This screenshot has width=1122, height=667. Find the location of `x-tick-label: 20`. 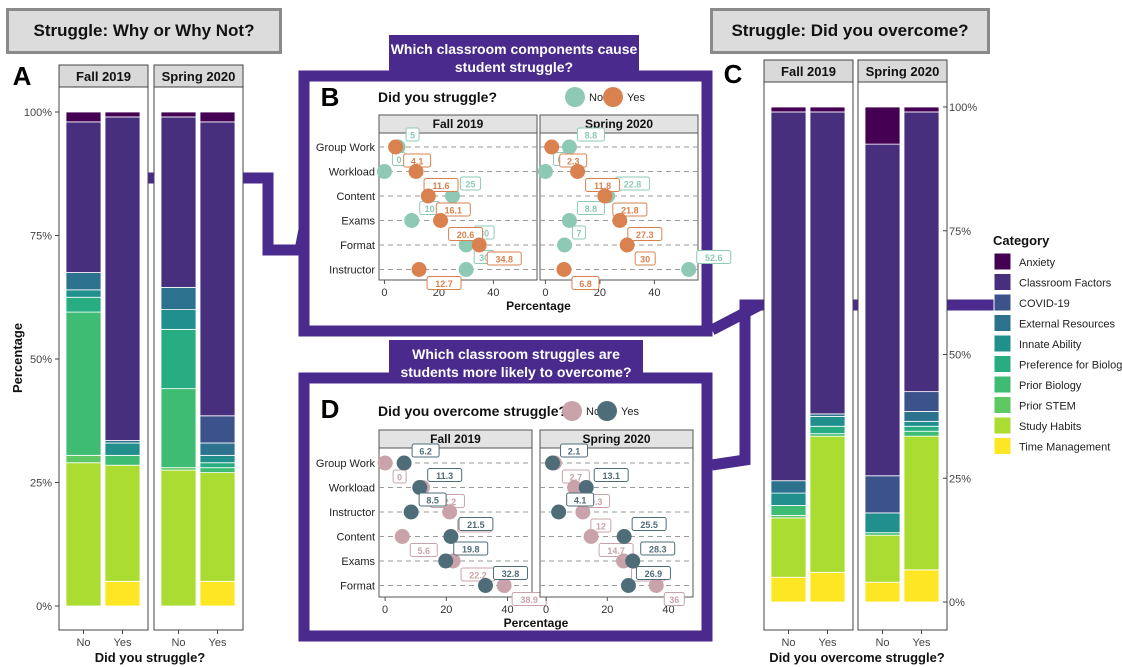

x-tick-label: 20 is located at coordinates (607, 610).